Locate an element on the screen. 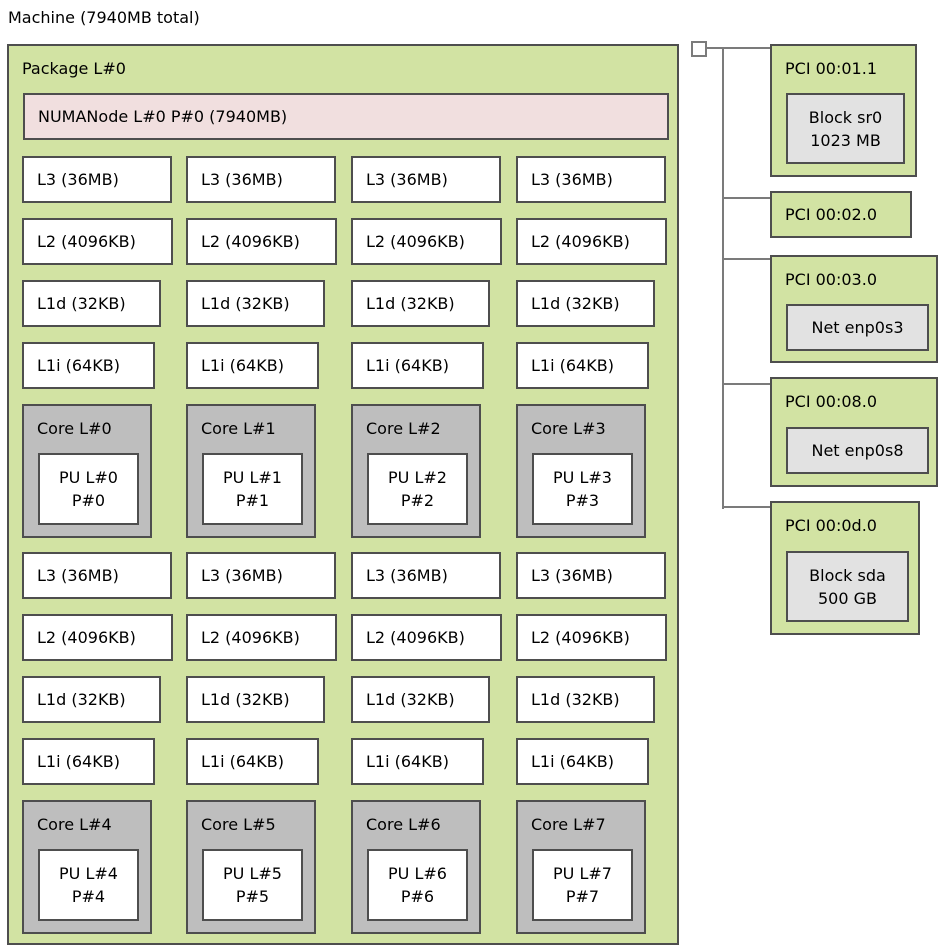 This screenshot has height=951, width=945. pu-box: PU L#0 P#0 is located at coordinates (88, 489).